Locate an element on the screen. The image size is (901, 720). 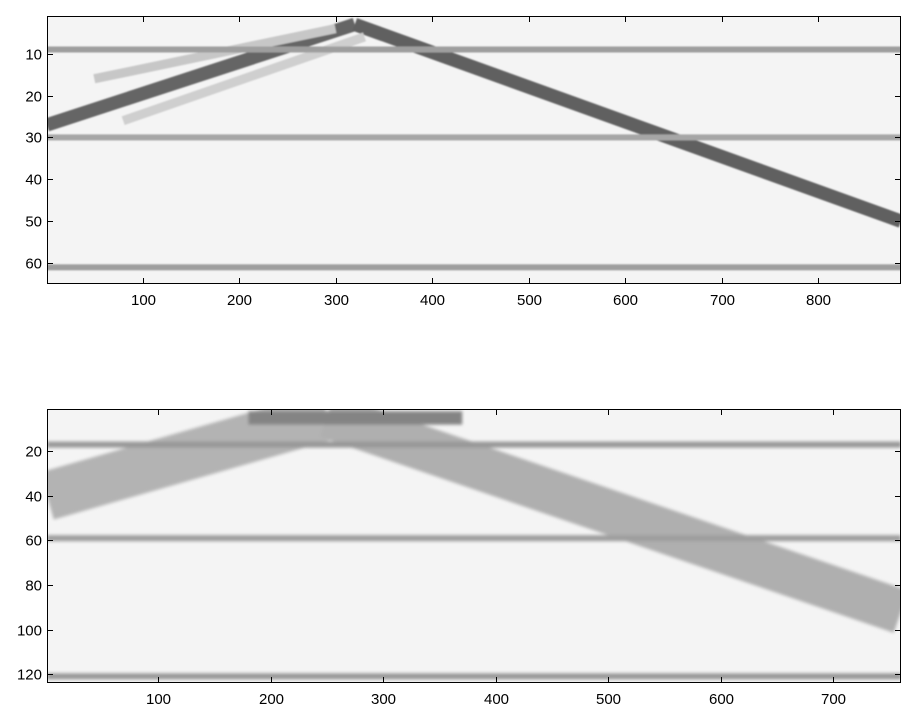
y-tick-label: 30 is located at coordinates (33, 138).